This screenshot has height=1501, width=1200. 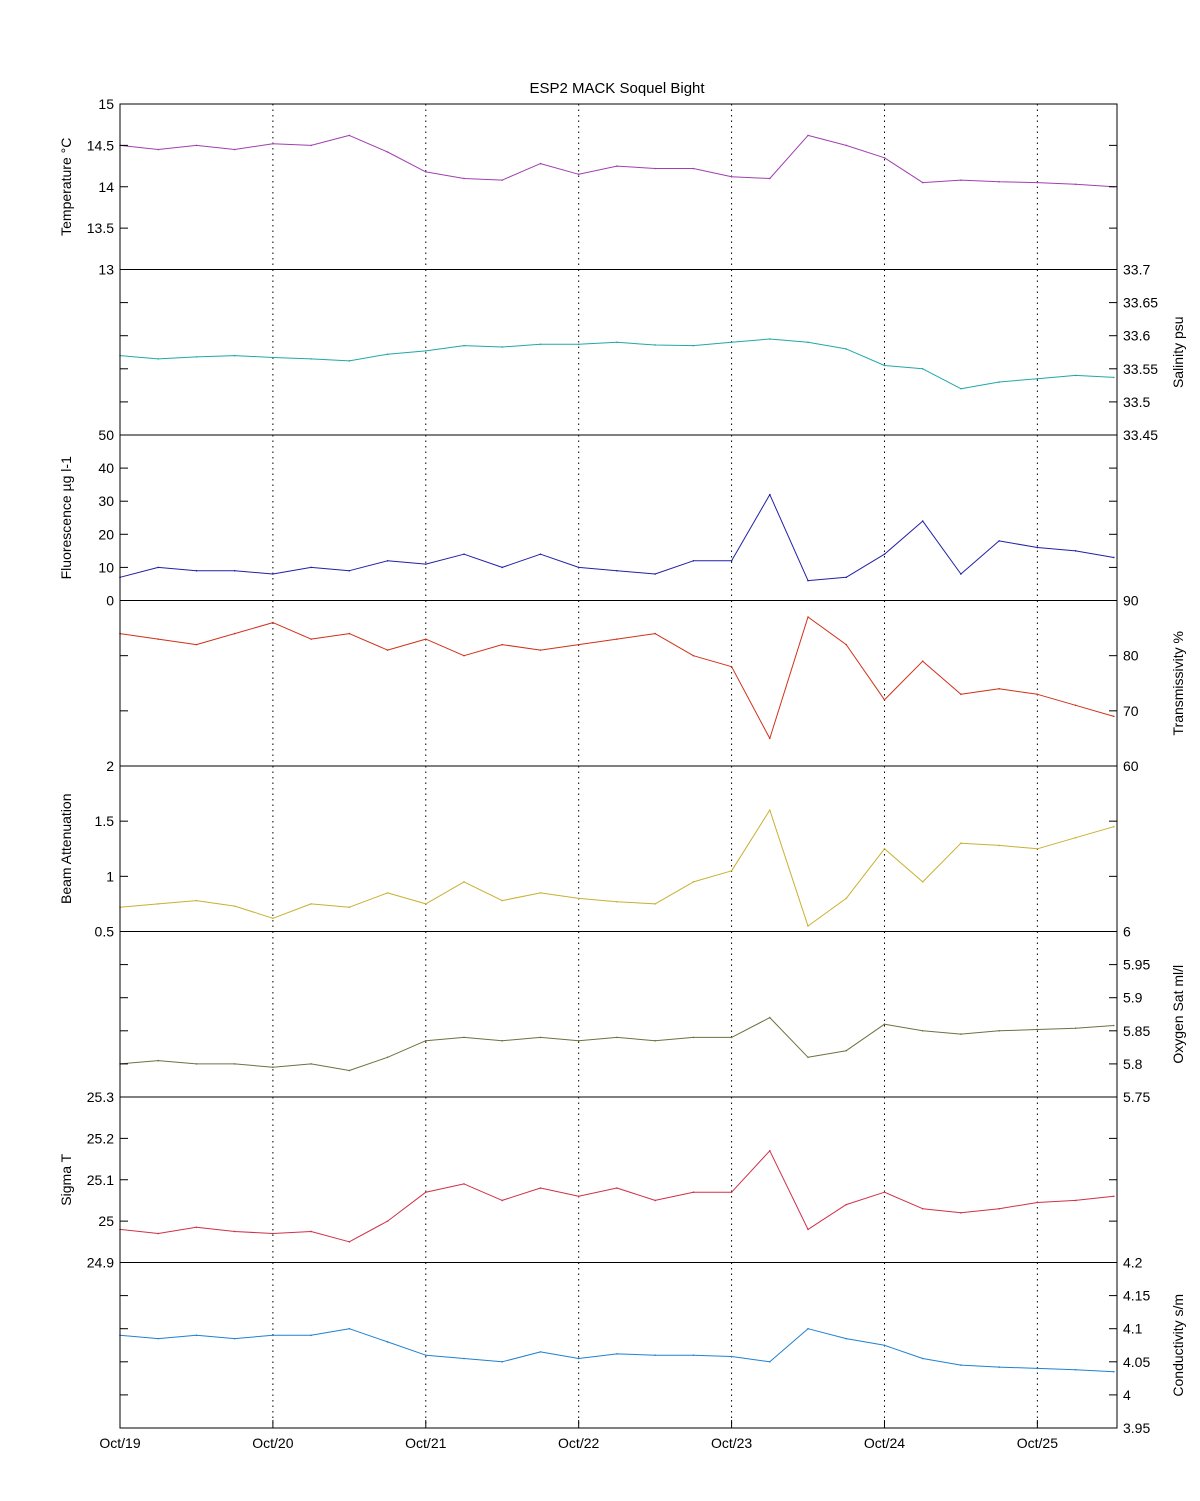 I want to click on x-tick-label: Oct/24, so click(x=884, y=1443).